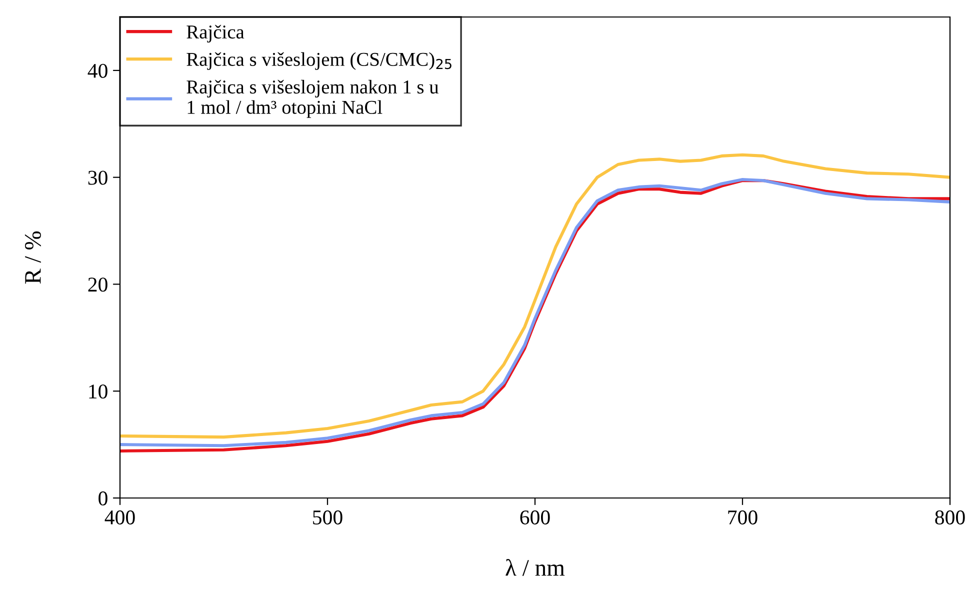 This screenshot has height=597, width=971. What do you see at coordinates (119, 517) in the screenshot?
I see `x-tick-label: 400` at bounding box center [119, 517].